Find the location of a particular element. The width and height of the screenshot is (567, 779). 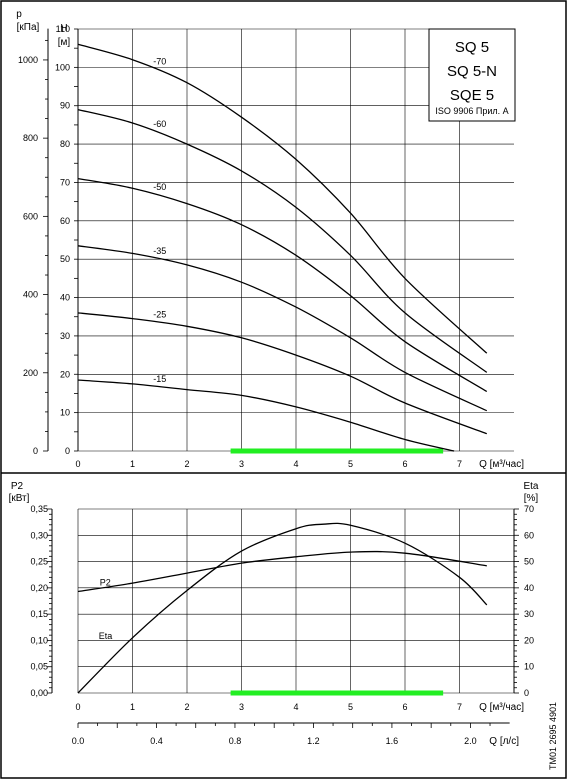

head-tick-label: 30 is located at coordinates (65, 336).